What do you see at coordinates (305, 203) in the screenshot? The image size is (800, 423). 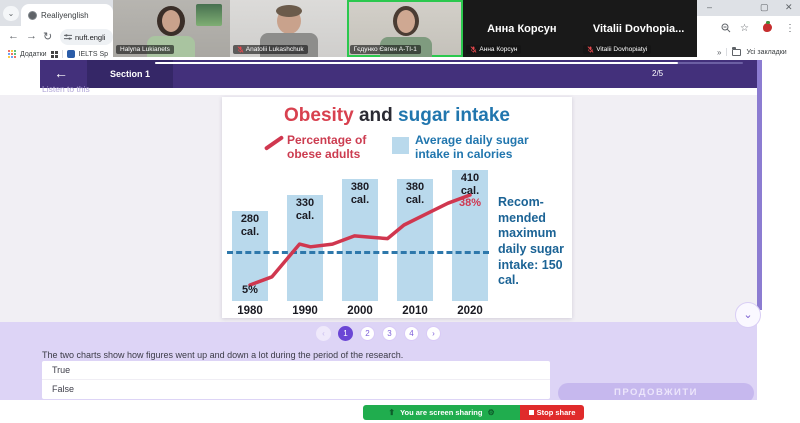 I see `bar-value: 330` at bounding box center [305, 203].